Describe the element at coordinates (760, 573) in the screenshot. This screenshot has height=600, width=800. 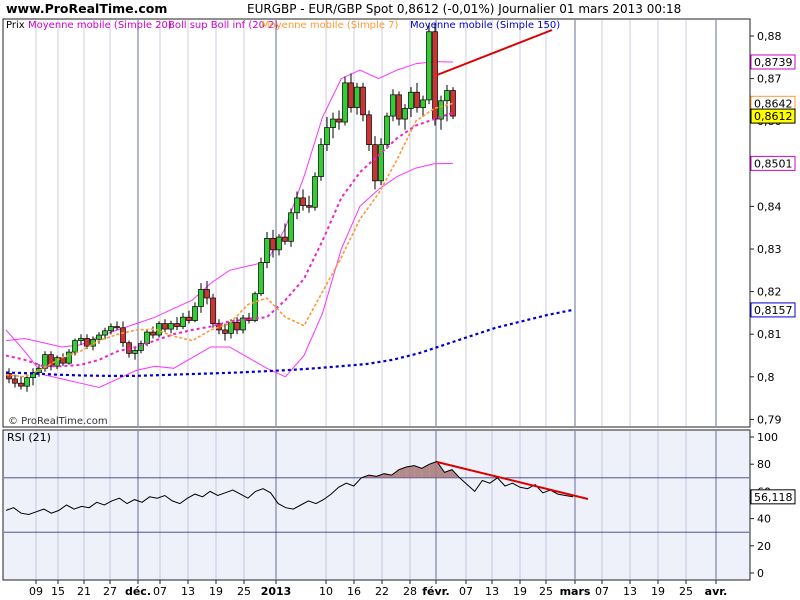
I see `rsi-y-tick-label: 0` at that location.